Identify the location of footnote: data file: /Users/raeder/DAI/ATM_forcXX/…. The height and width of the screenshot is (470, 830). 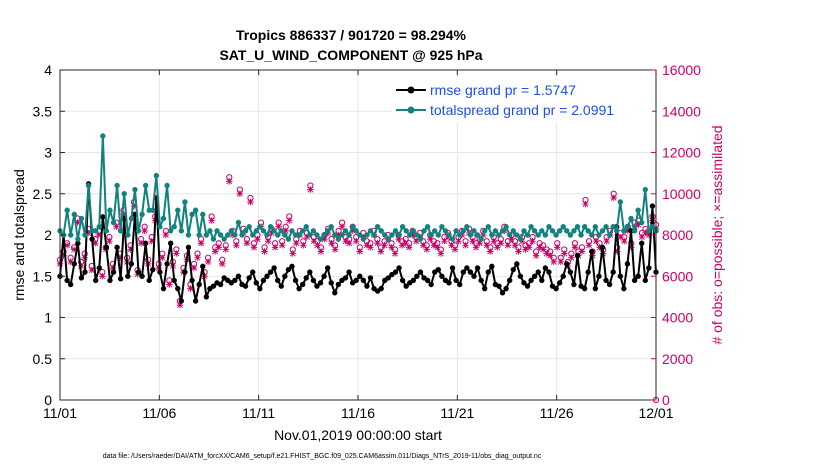
(322, 456).